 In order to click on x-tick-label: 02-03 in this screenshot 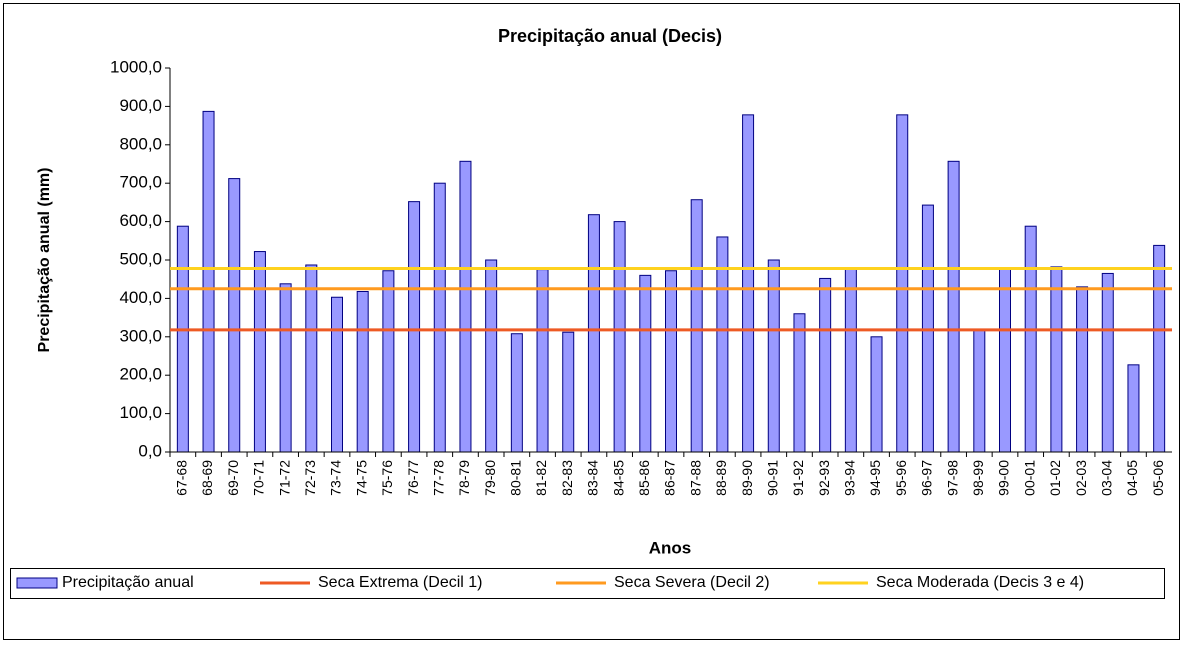, I will do `click(1081, 478)`.